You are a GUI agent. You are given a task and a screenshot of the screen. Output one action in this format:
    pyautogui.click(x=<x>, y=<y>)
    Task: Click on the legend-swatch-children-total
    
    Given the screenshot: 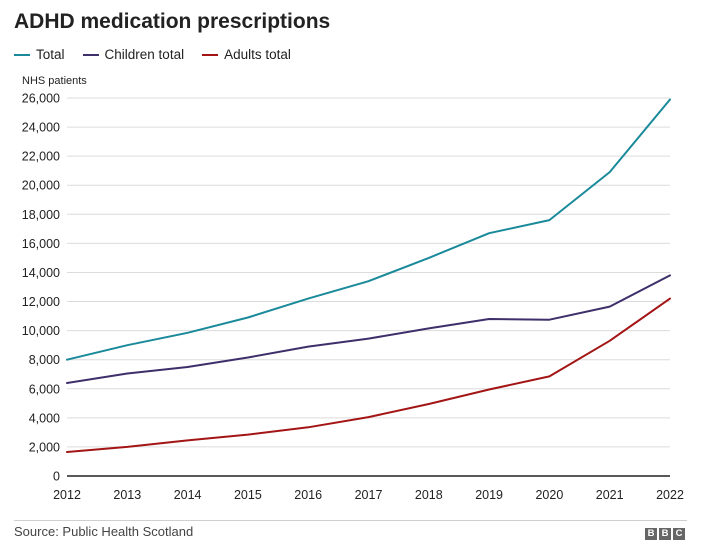 What is the action you would take?
    pyautogui.click(x=90, y=54)
    